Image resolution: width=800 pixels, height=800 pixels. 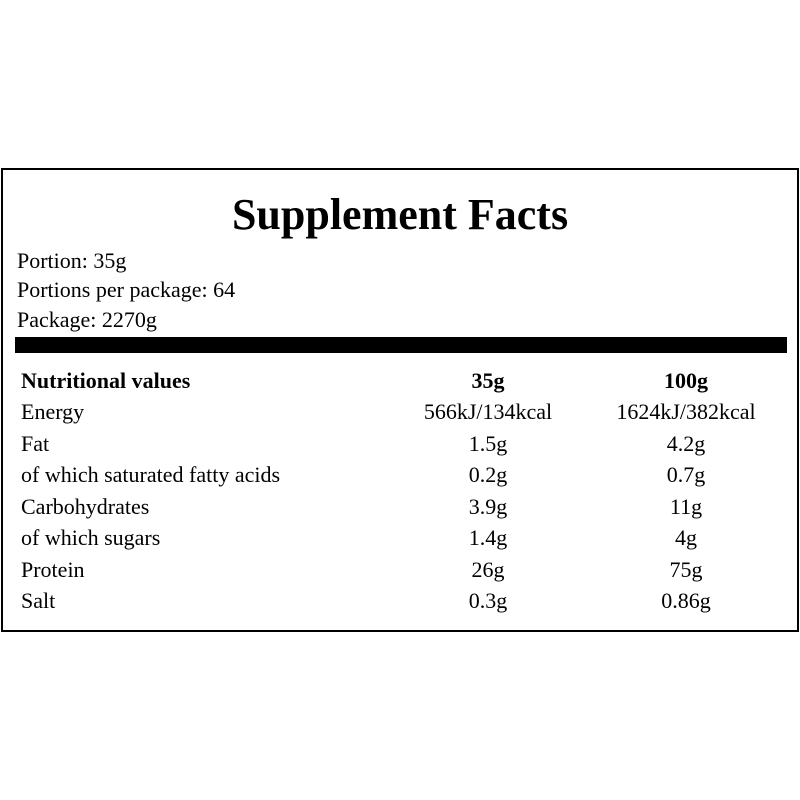 What do you see at coordinates (686, 380) in the screenshot?
I see `column-header: 100g` at bounding box center [686, 380].